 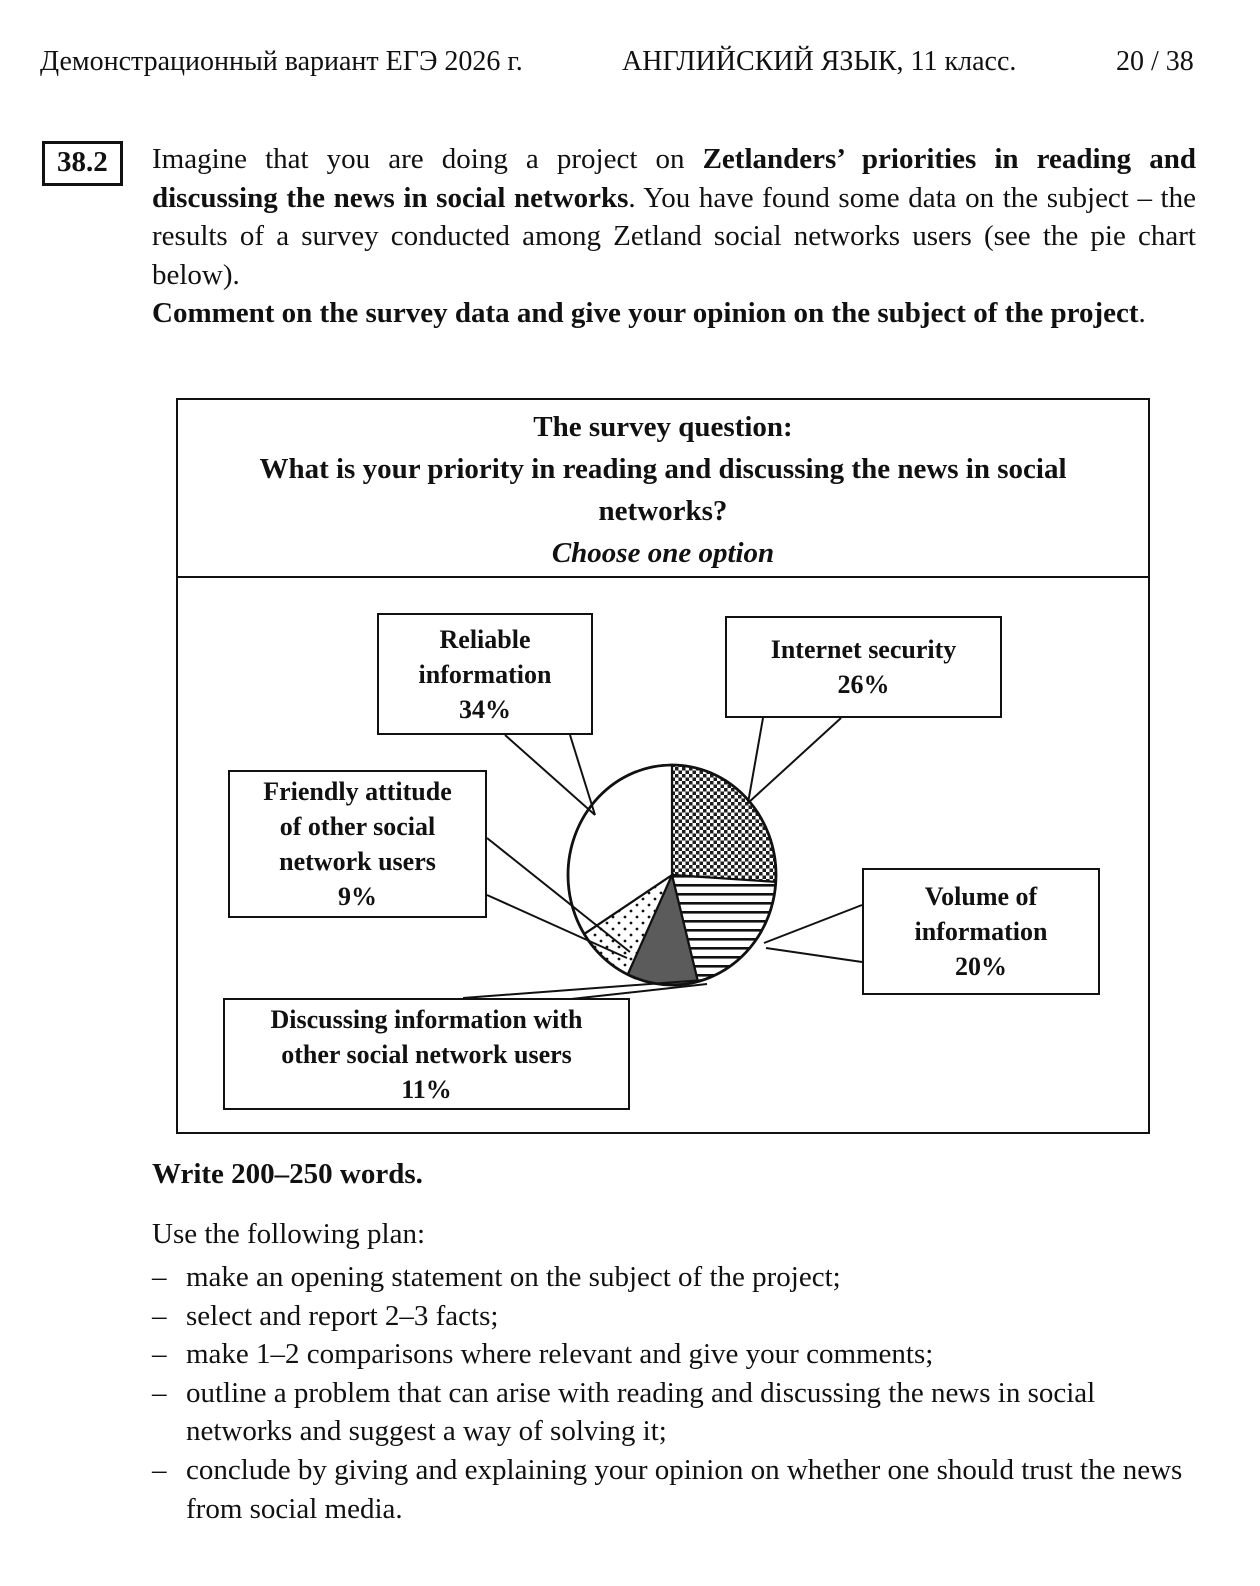 What do you see at coordinates (82, 163) in the screenshot?
I see `task-number-box: 38.2` at bounding box center [82, 163].